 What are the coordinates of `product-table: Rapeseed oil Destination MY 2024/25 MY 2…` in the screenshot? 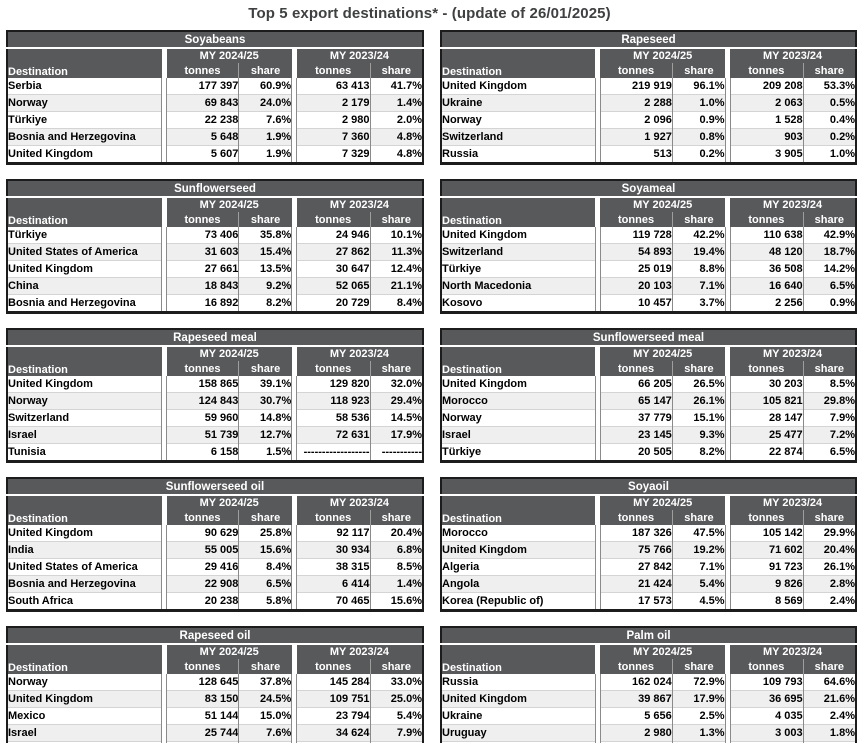 It's located at (215, 684).